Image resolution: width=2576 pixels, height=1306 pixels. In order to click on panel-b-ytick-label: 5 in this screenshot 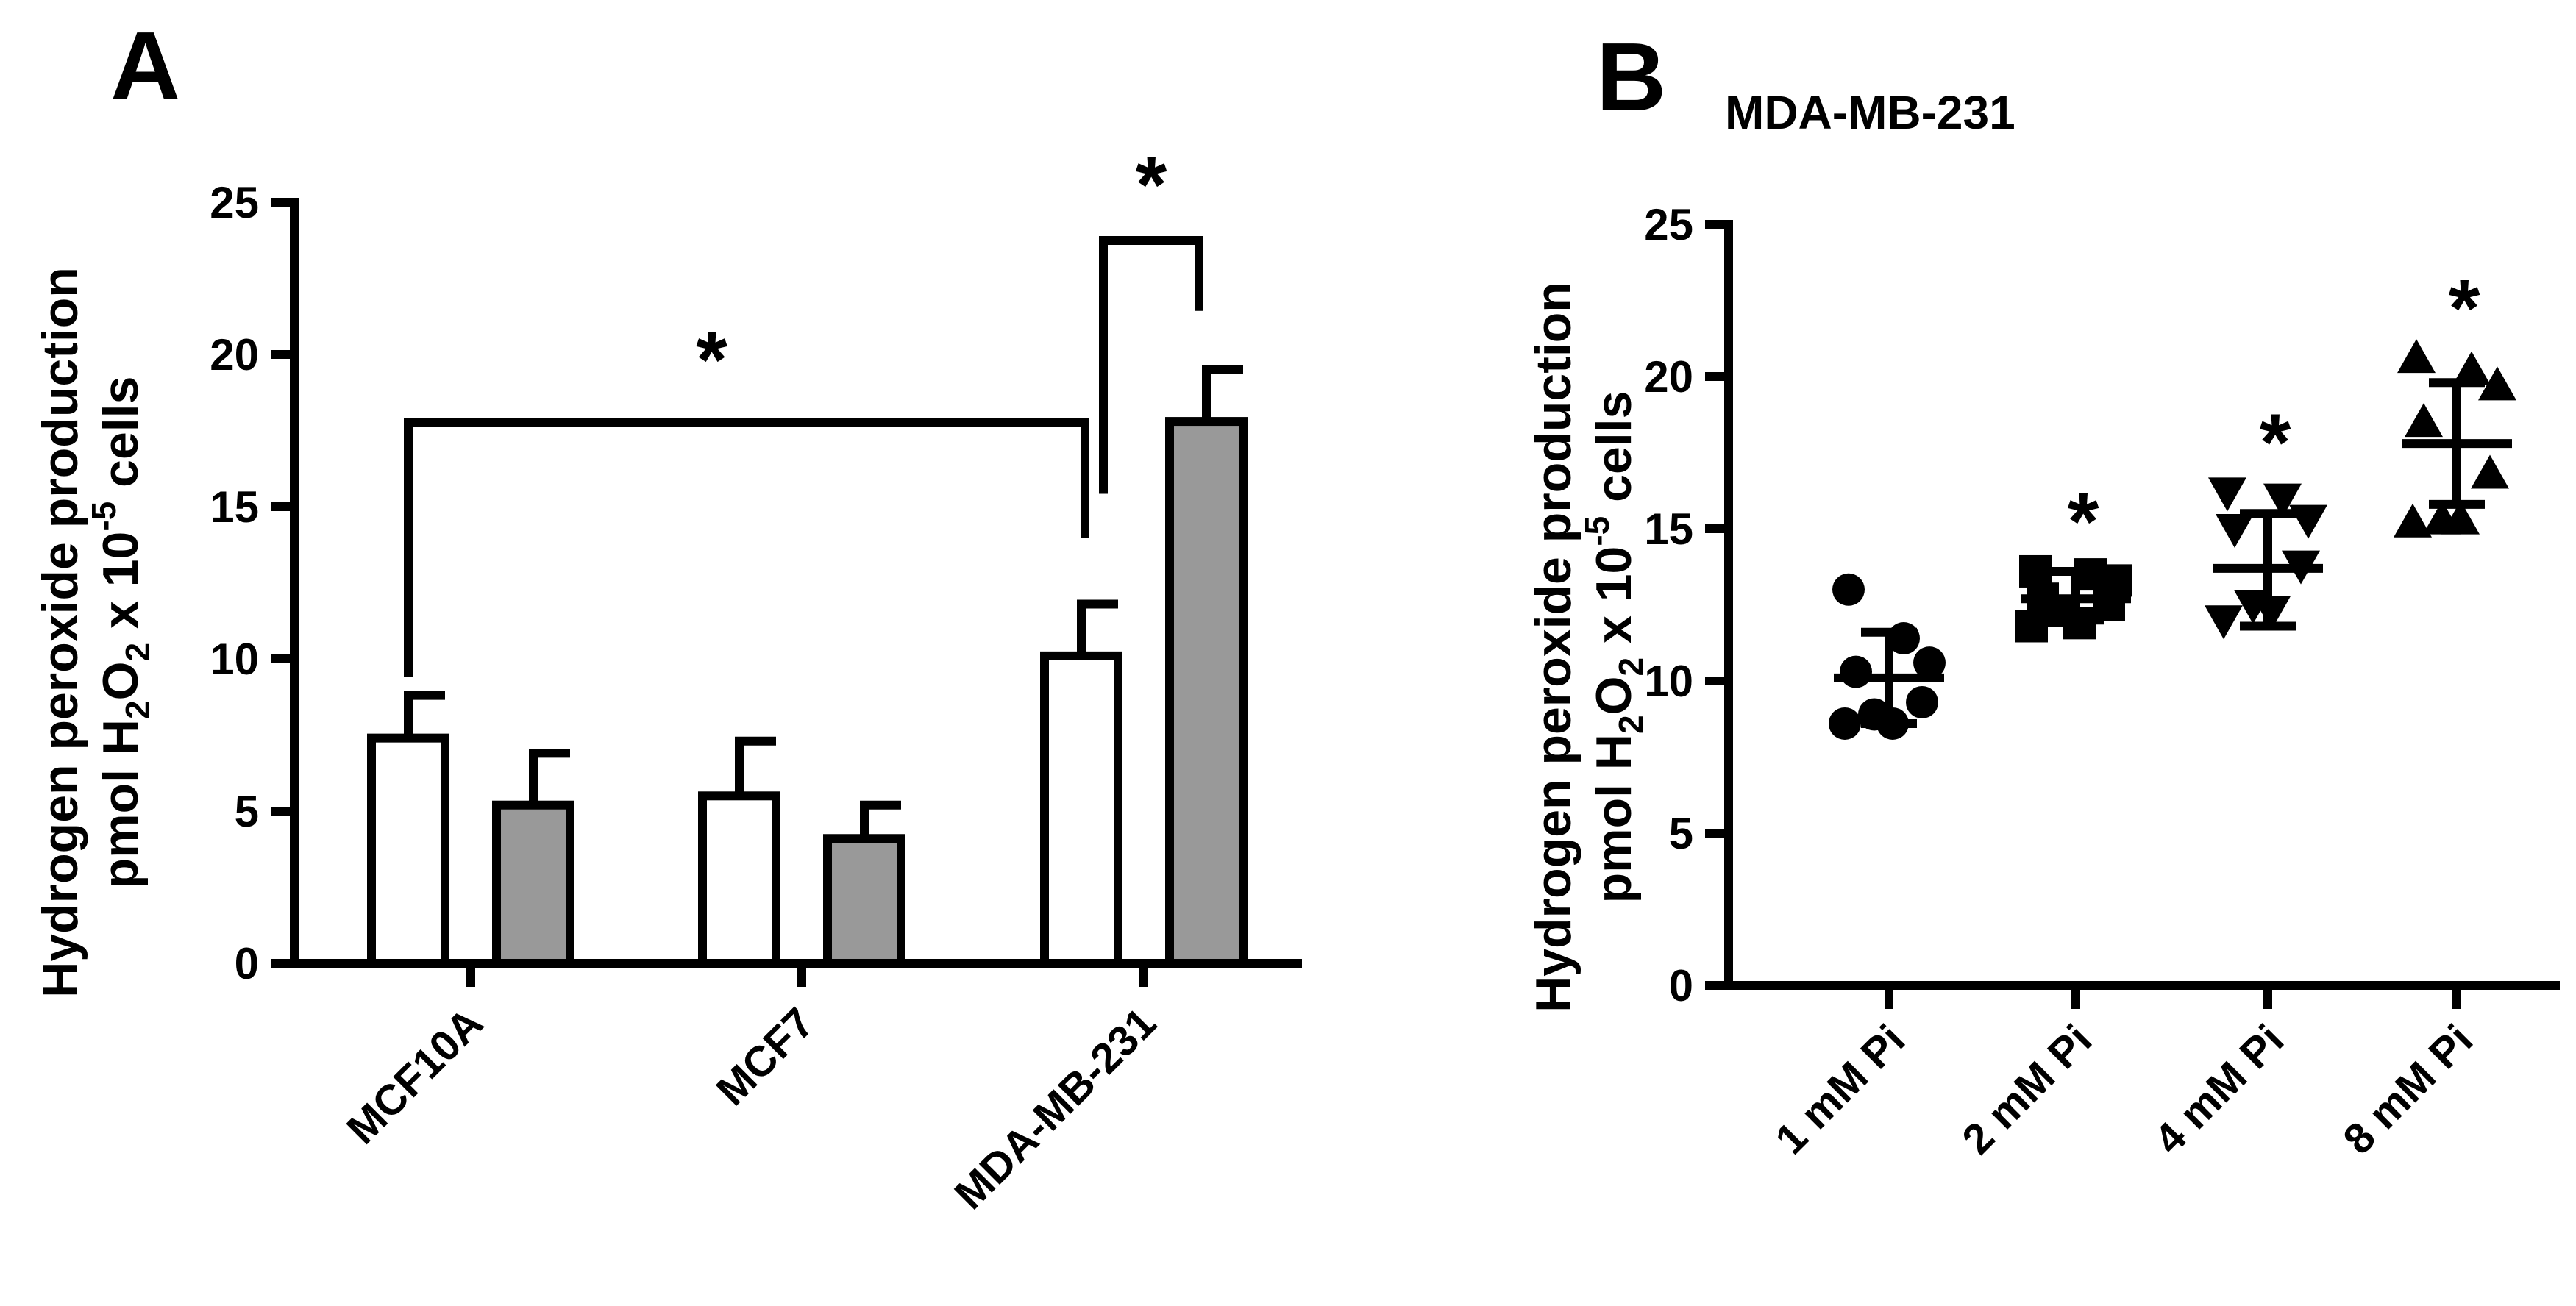, I will do `click(1681, 833)`.